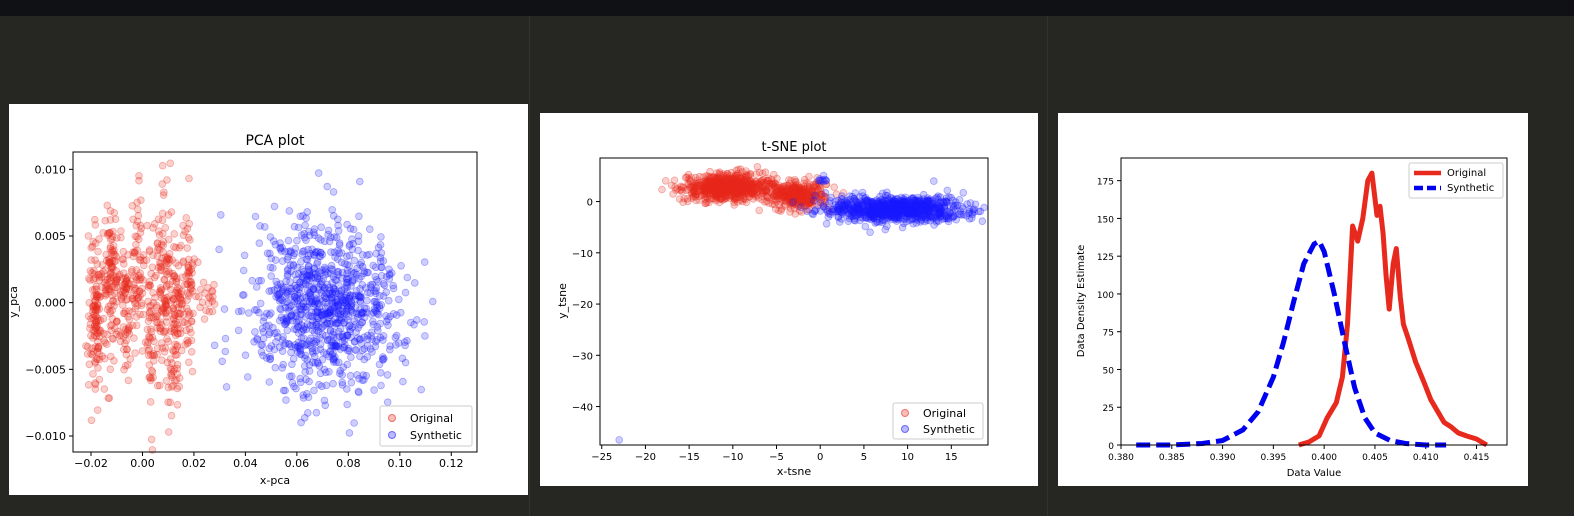  What do you see at coordinates (586, 306) in the screenshot?
I see `y-ticks: −40−30−20−100` at bounding box center [586, 306].